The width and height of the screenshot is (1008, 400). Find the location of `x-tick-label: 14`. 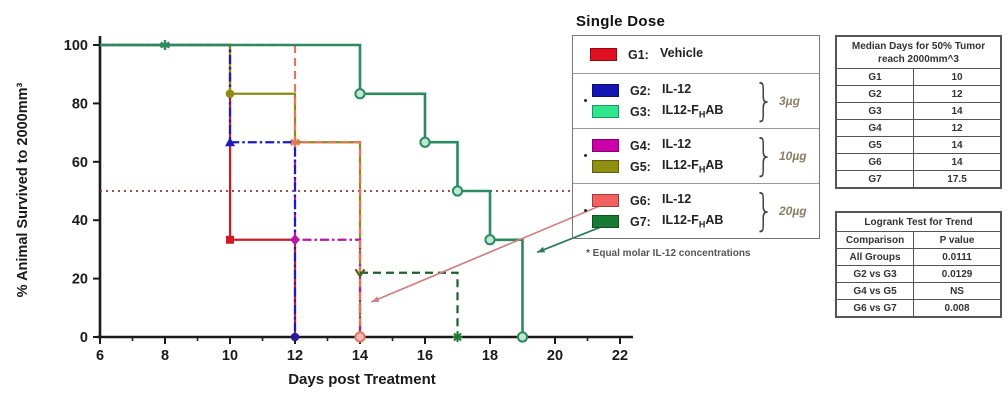

x-tick-label: 14 is located at coordinates (360, 356).